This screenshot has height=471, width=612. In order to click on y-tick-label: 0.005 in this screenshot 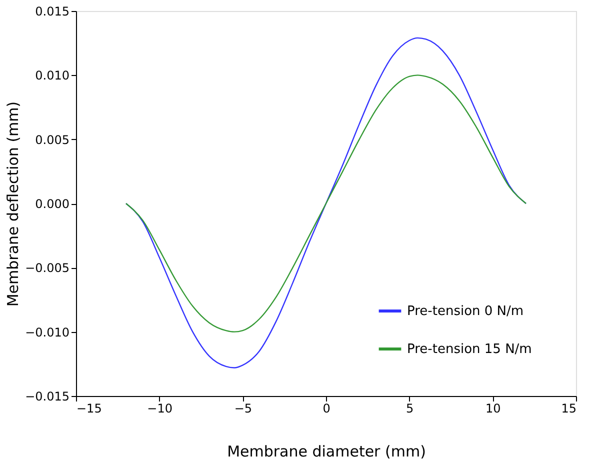, I will do `click(52, 139)`.